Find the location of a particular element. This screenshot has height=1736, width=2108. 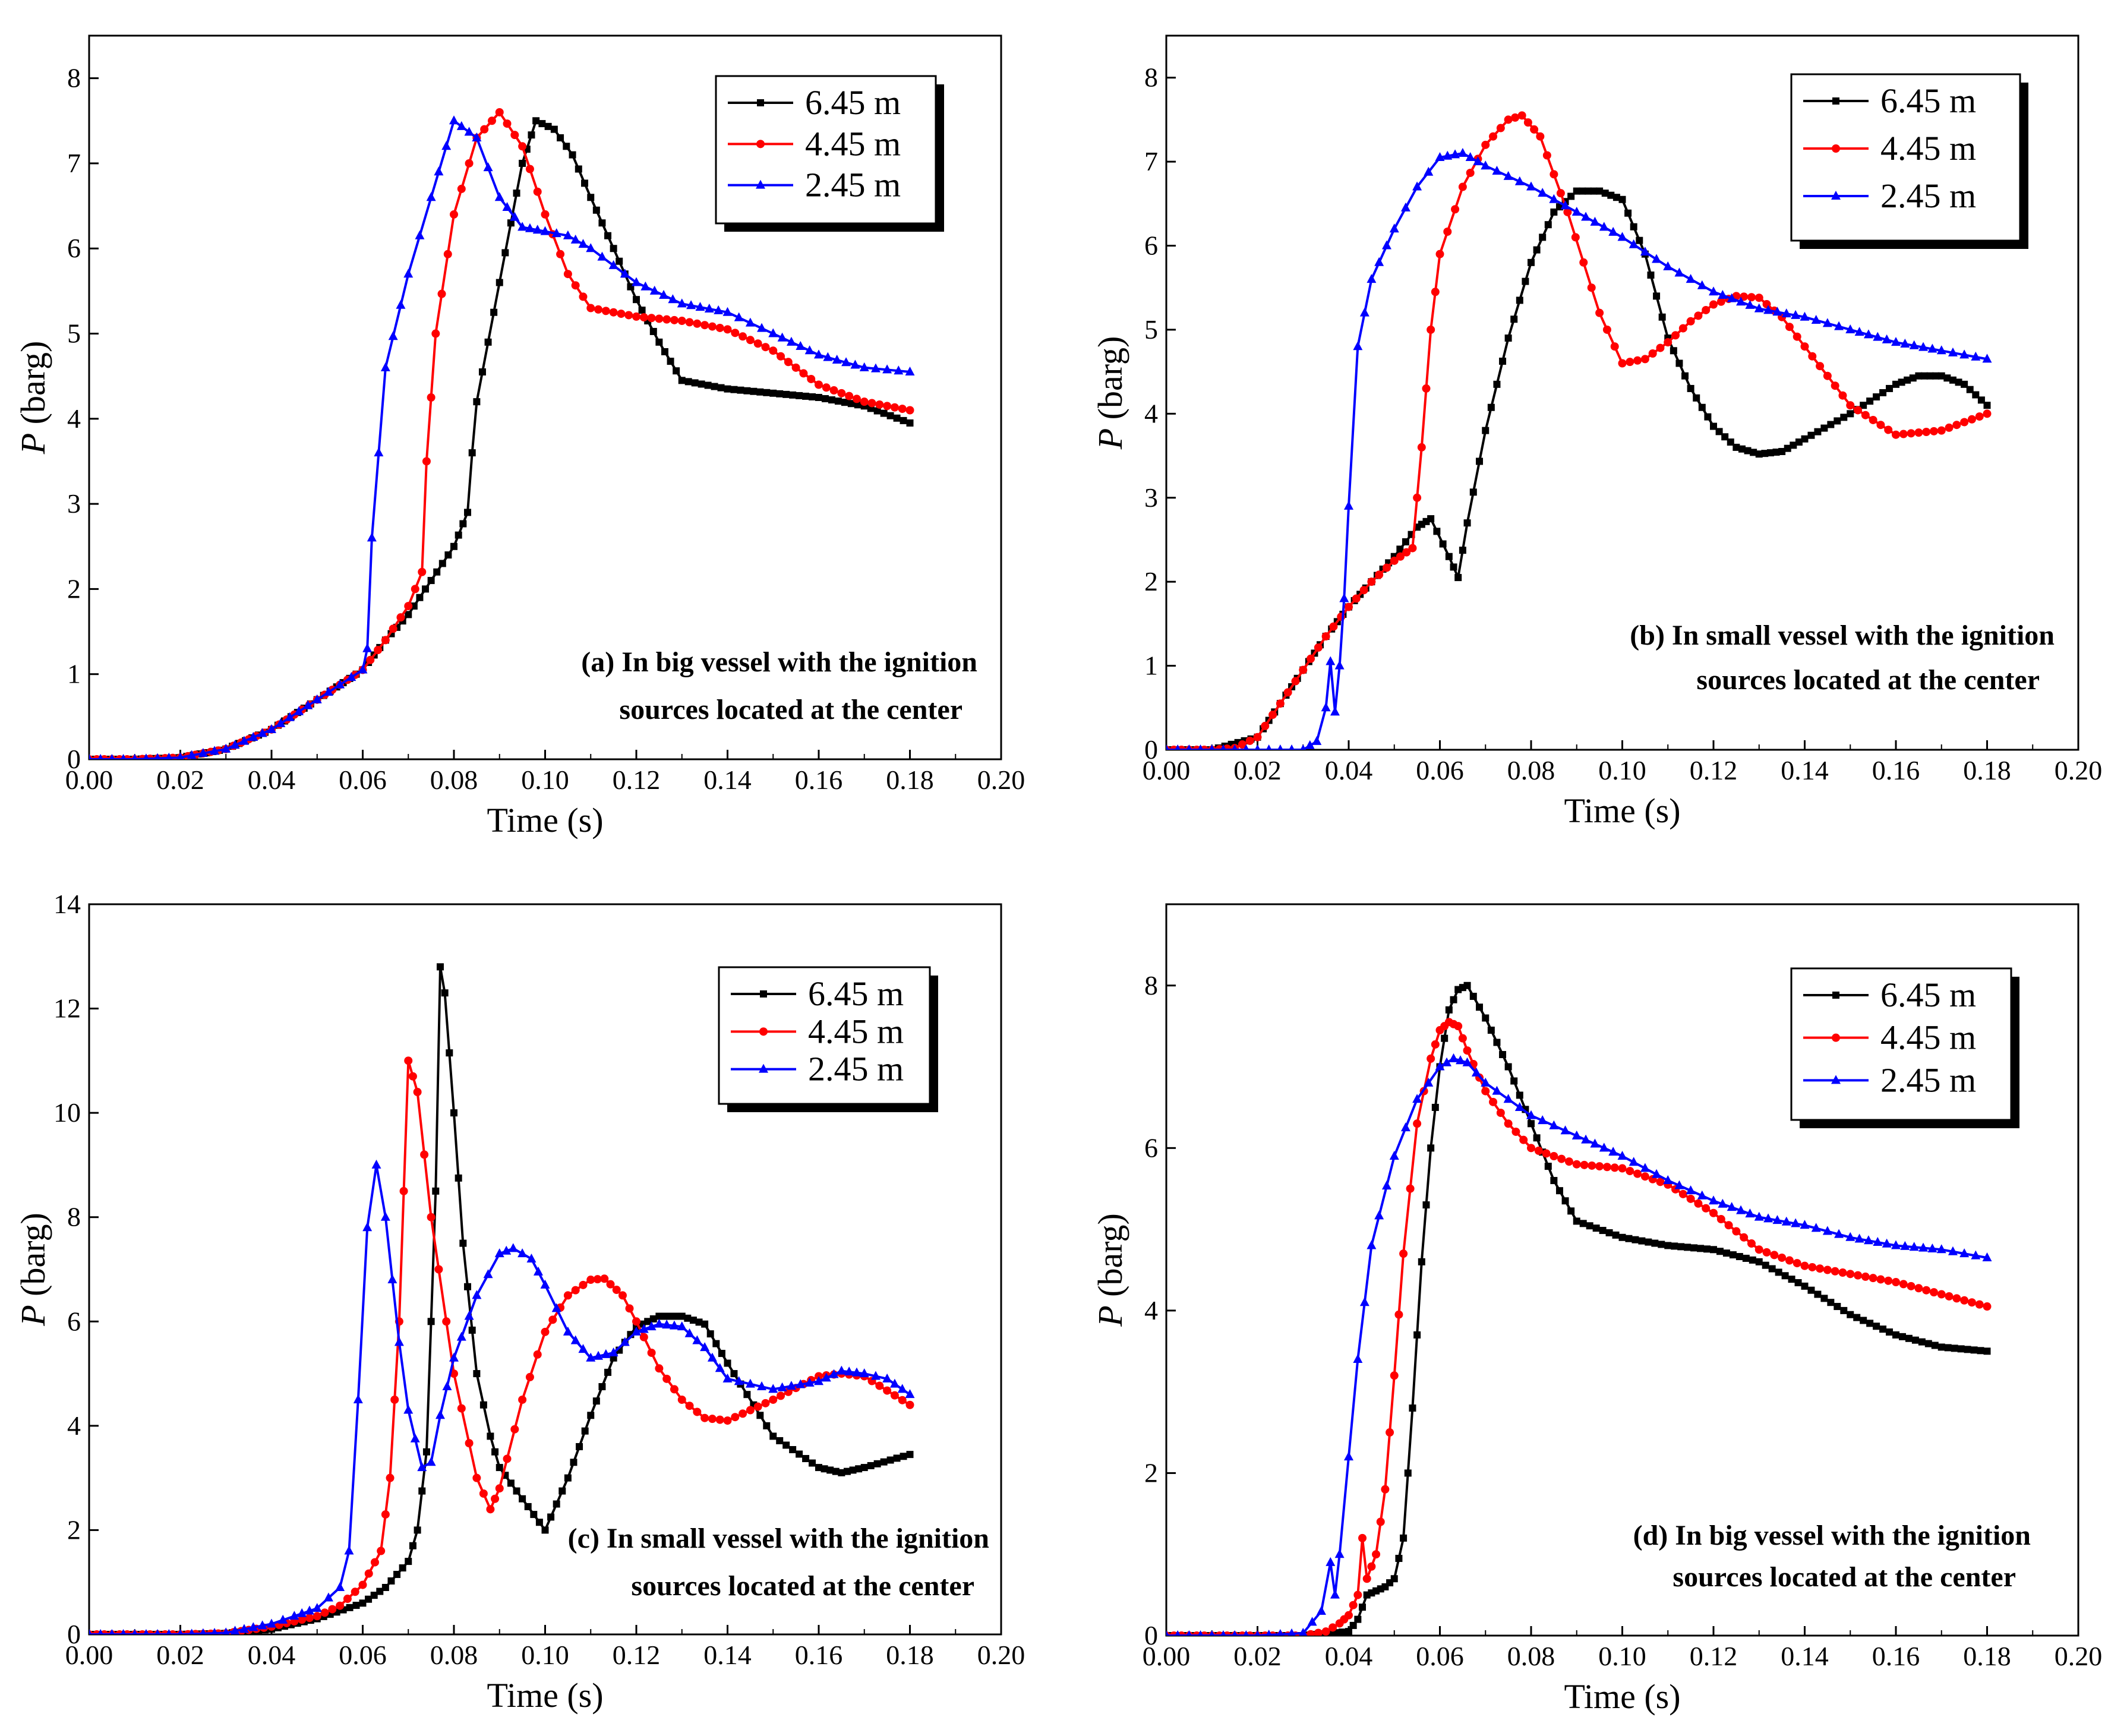

y-tick-label: 10 is located at coordinates (67, 1112).